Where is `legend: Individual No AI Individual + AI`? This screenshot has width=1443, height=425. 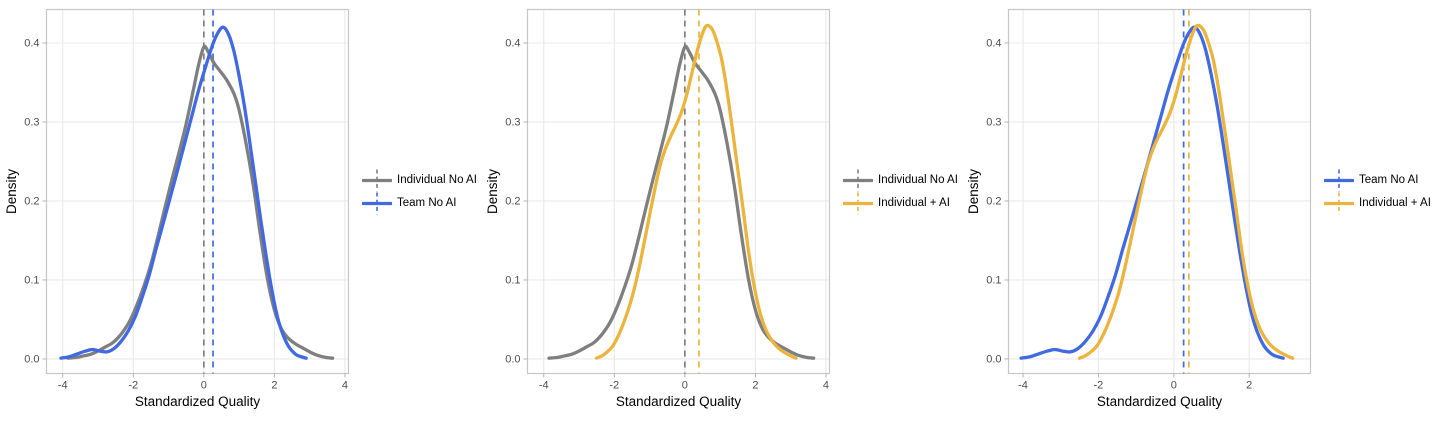
legend: Individual No AI Individual + AI is located at coordinates (900, 192).